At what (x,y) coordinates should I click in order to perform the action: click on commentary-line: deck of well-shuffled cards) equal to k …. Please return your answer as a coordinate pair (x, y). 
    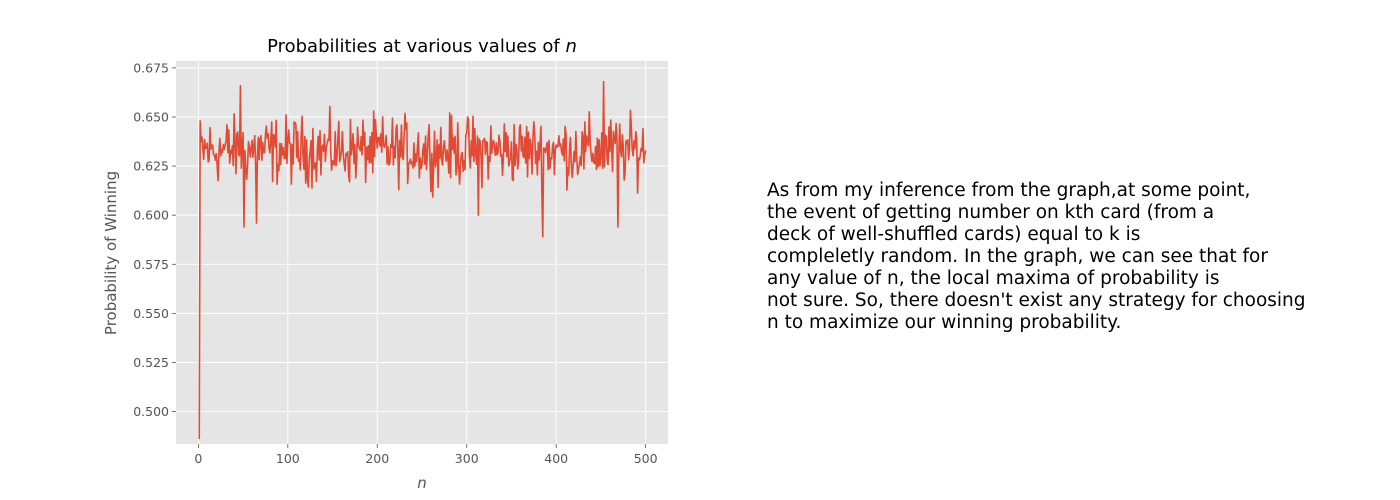
    Looking at the image, I should click on (954, 234).